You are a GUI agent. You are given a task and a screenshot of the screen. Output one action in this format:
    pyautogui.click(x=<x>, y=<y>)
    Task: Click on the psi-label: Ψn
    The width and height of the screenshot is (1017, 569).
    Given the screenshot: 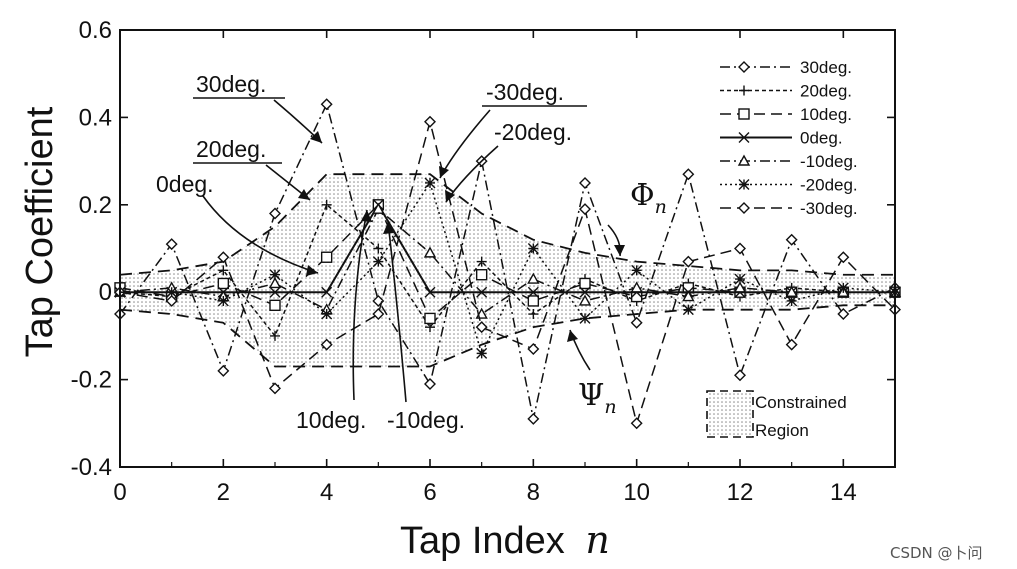 What is the action you would take?
    pyautogui.click(x=597, y=398)
    